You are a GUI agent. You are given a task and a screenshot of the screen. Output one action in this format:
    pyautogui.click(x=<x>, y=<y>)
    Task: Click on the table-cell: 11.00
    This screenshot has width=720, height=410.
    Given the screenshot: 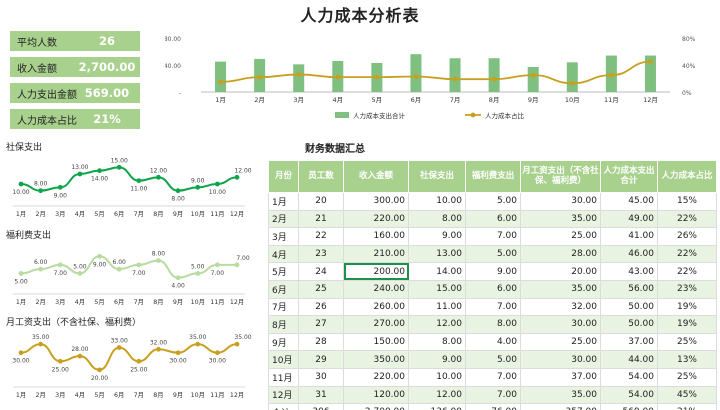 What is the action you would take?
    pyautogui.click(x=437, y=307)
    